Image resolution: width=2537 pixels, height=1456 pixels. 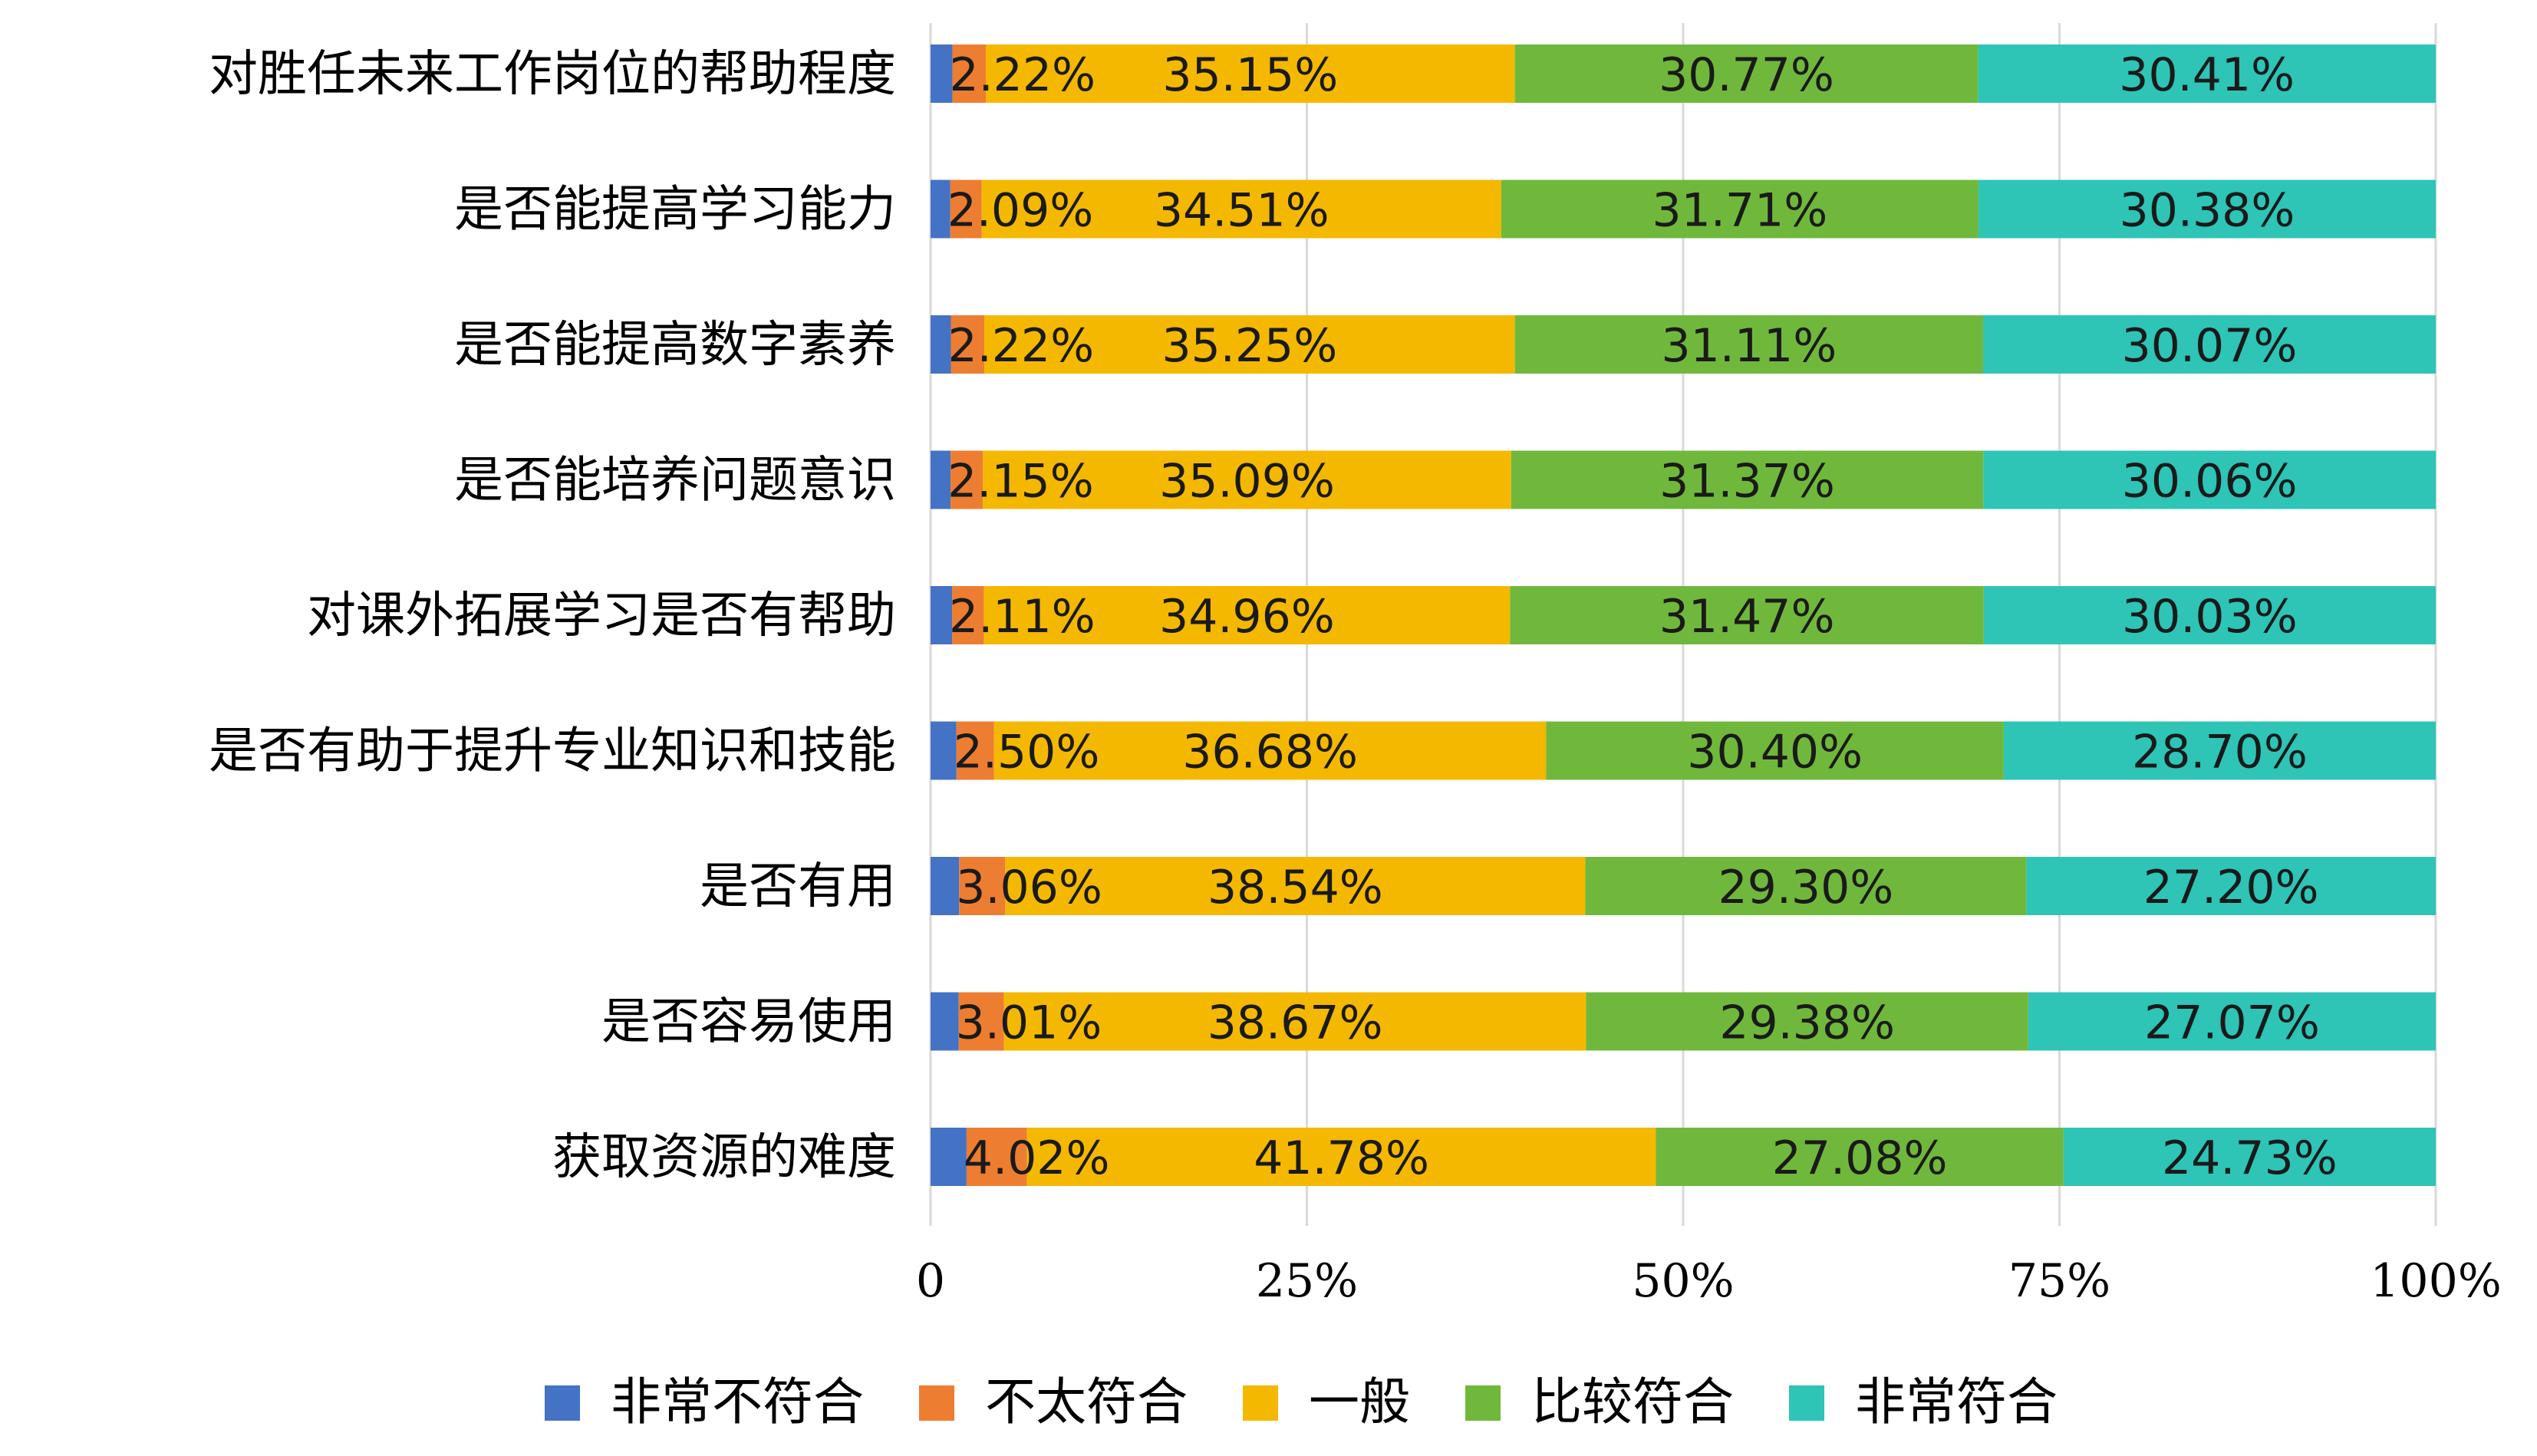 I want to click on data-label: 30.40%, so click(x=1775, y=752).